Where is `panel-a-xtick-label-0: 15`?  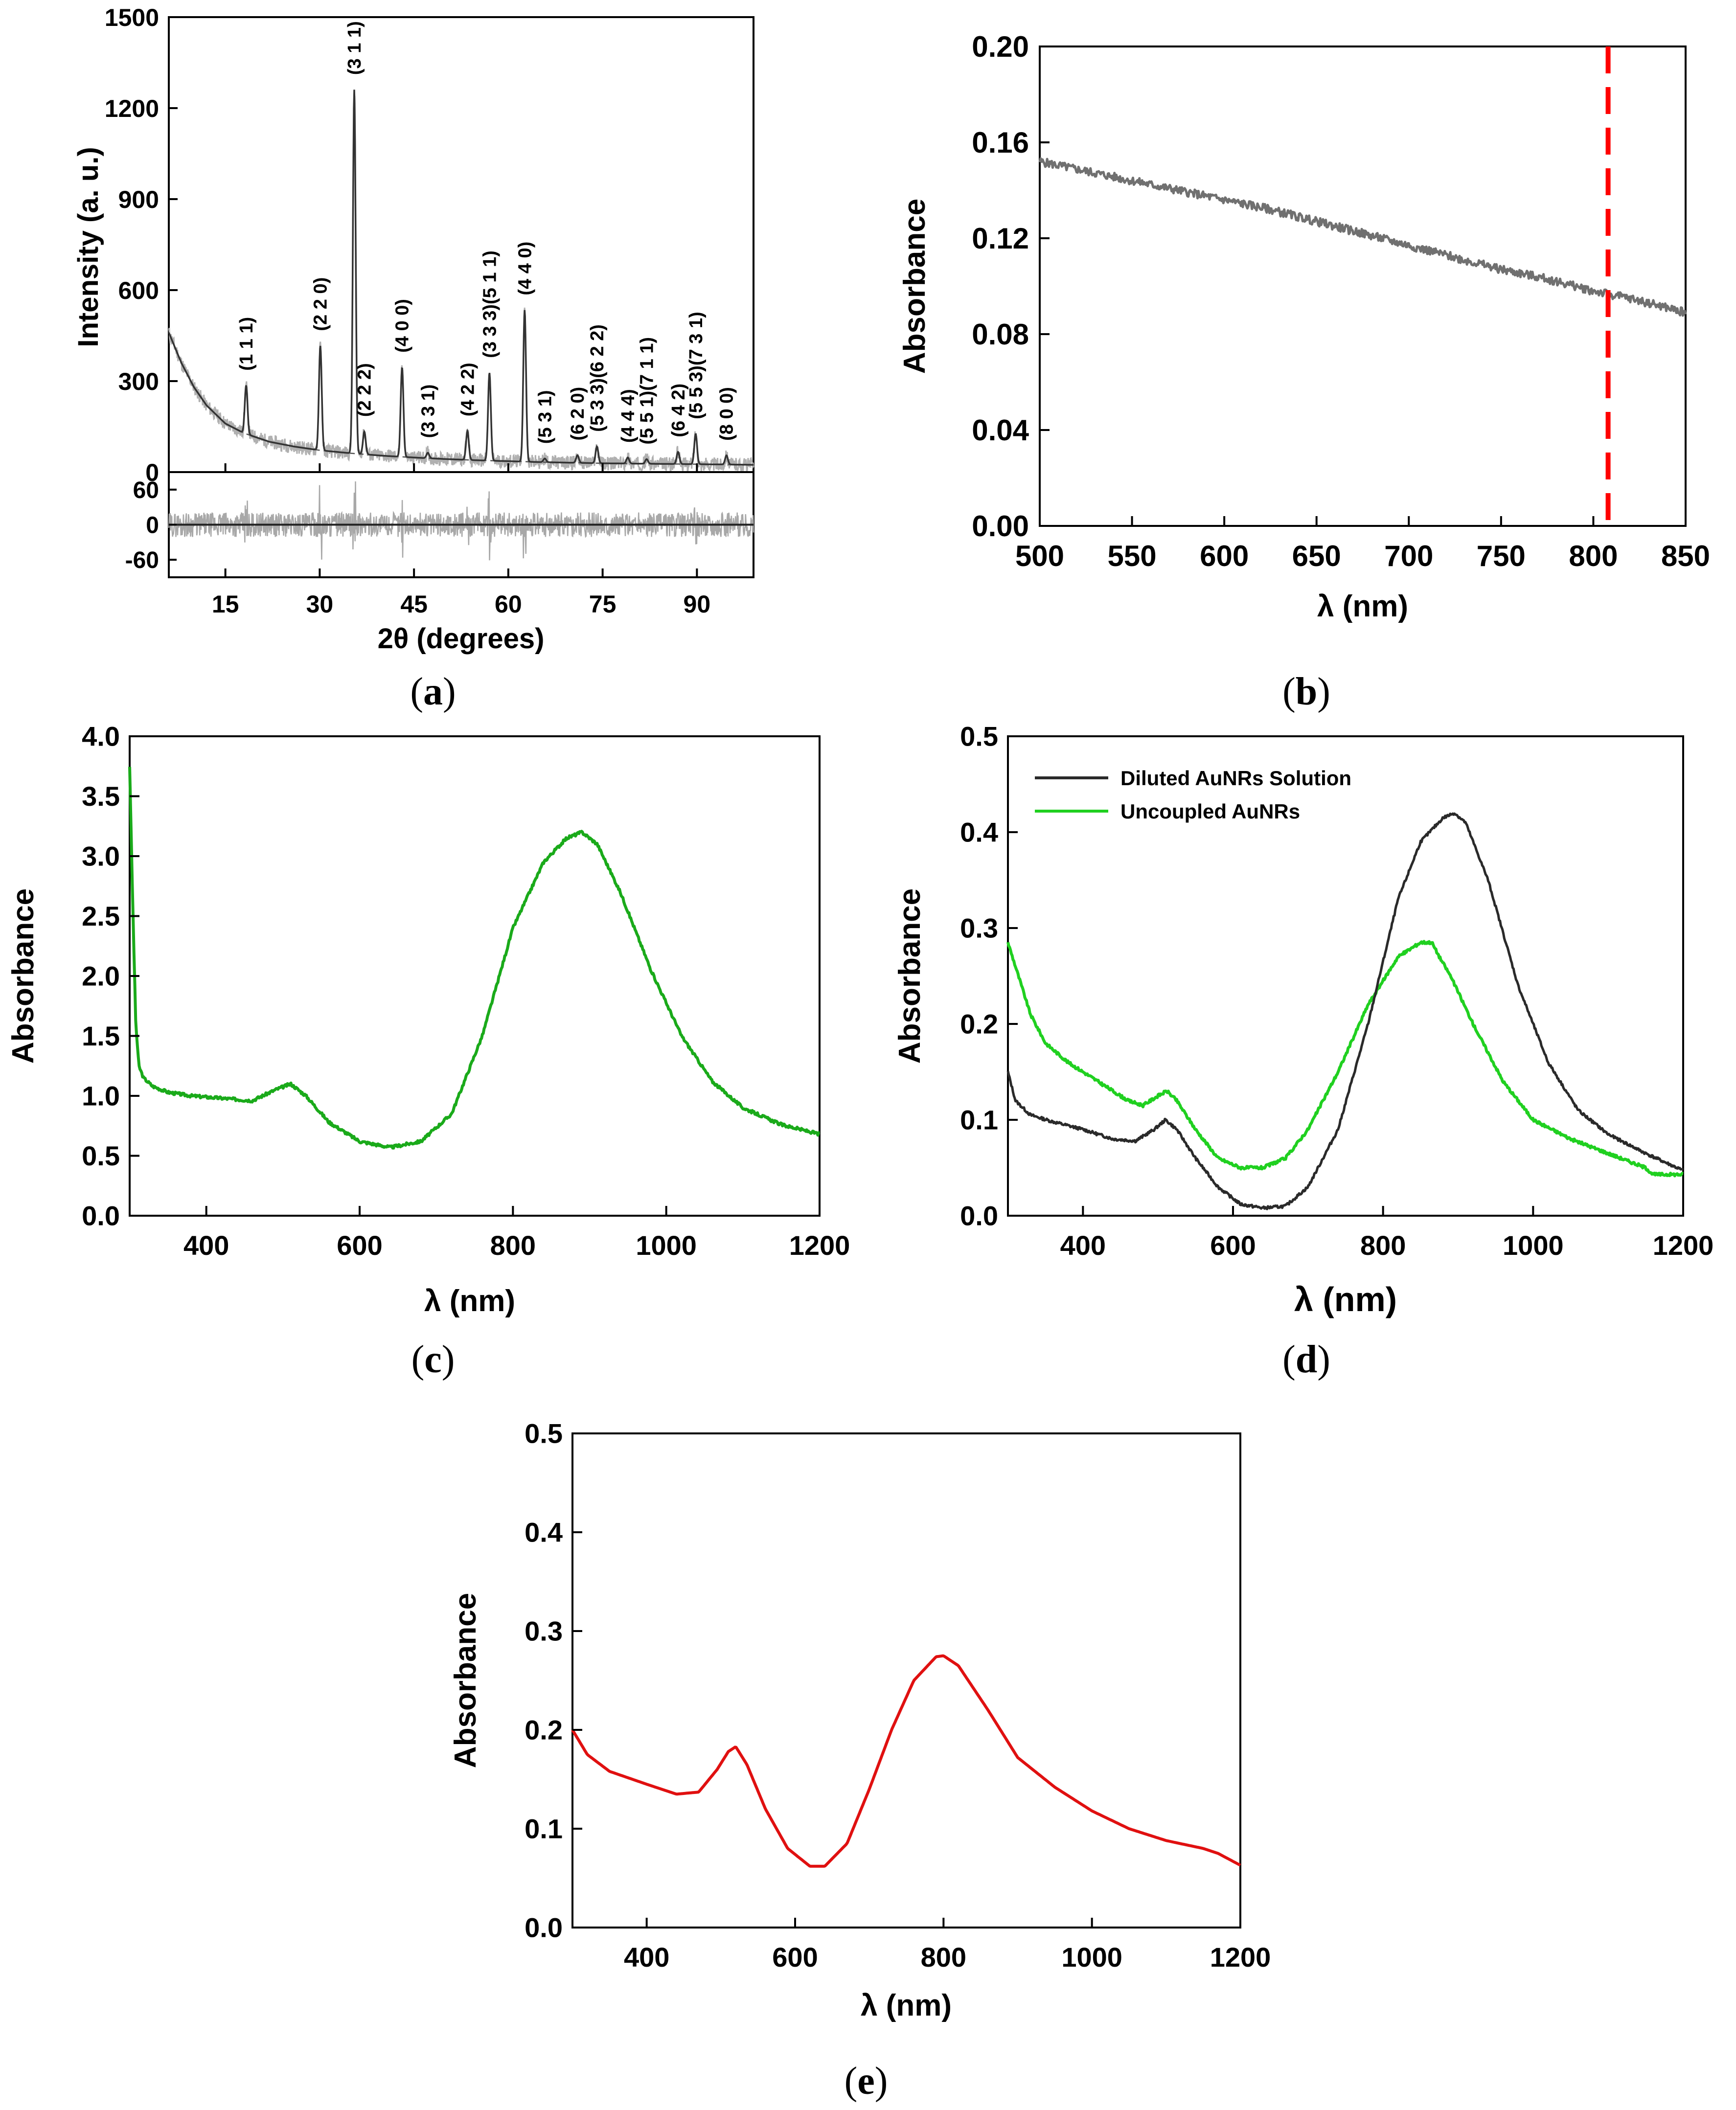
panel-a-xtick-label-0: 15 is located at coordinates (225, 604).